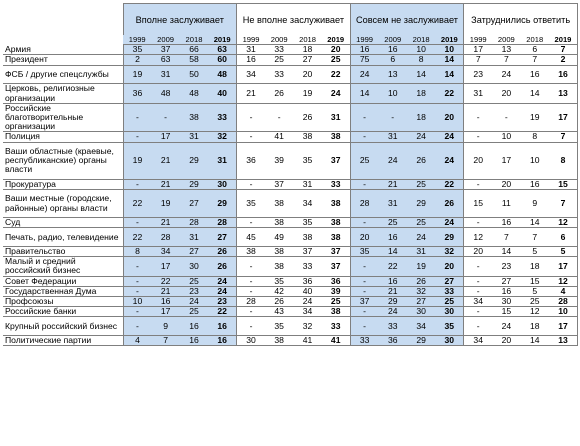  I want to click on row-label: Государственная Дума, so click(63, 292).